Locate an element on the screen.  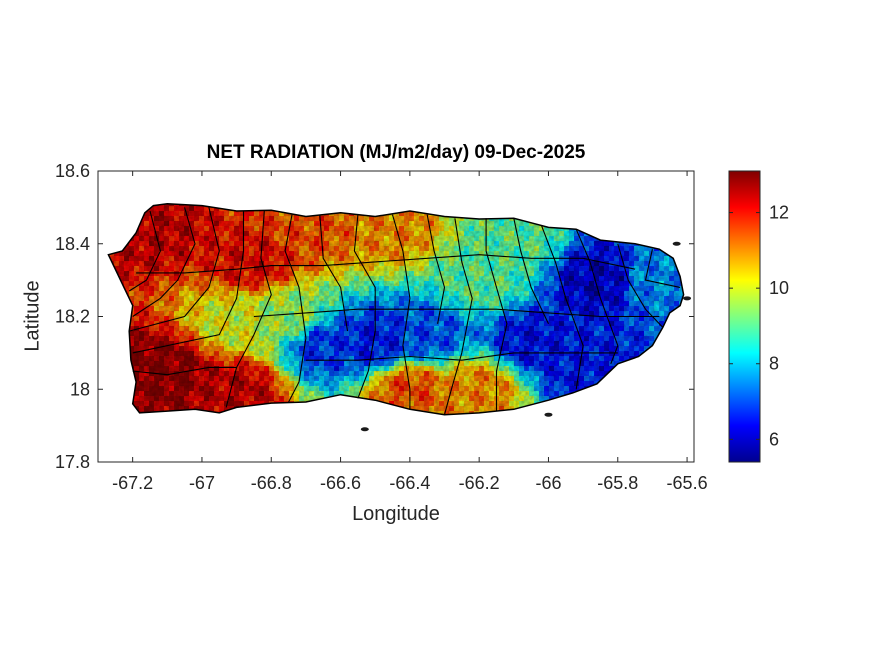
x-axis-label: Longitude is located at coordinates (396, 514).